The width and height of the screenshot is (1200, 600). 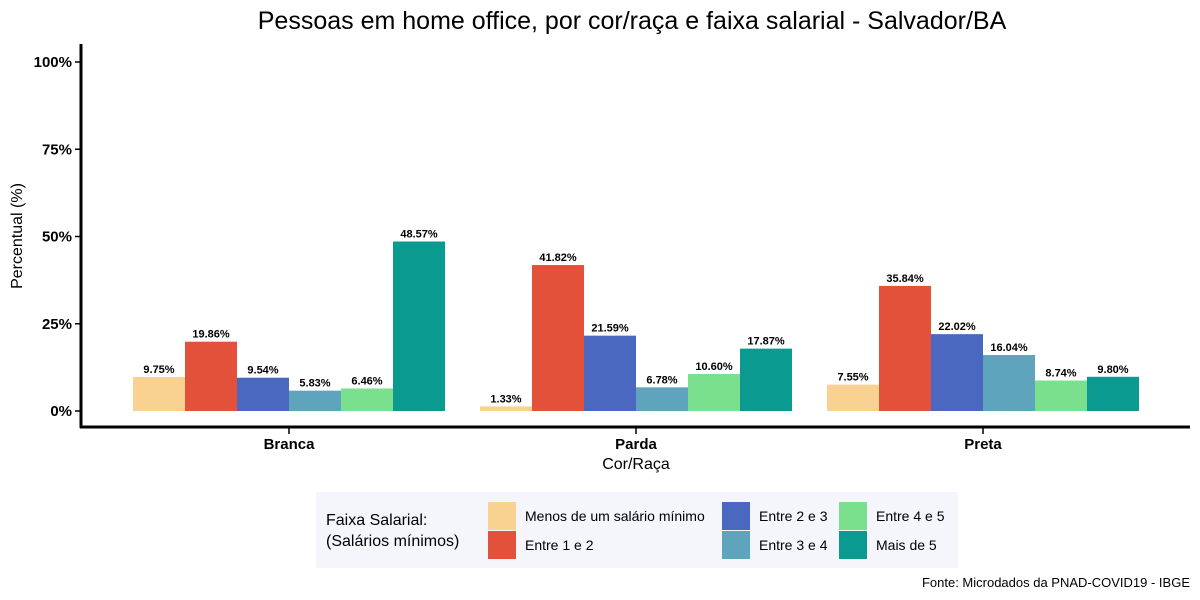 What do you see at coordinates (376, 520) in the screenshot?
I see `legend-title-line1: Faixa Salarial:` at bounding box center [376, 520].